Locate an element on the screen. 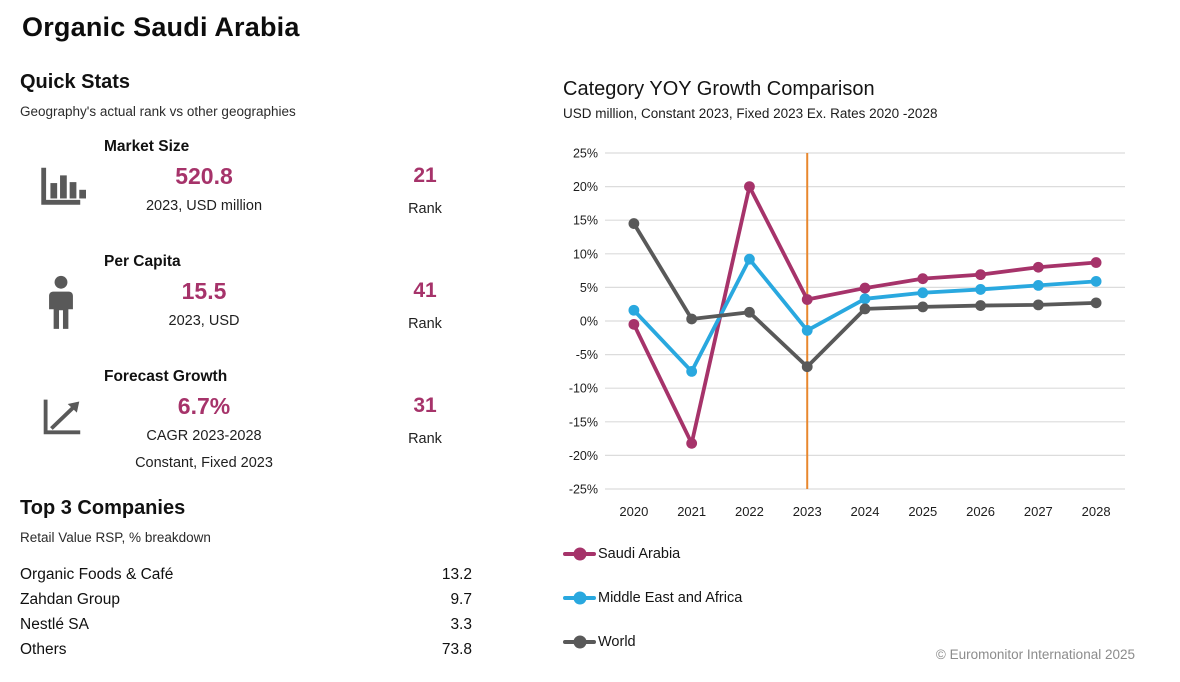  svg-text: 2025 is located at coordinates (922, 511).